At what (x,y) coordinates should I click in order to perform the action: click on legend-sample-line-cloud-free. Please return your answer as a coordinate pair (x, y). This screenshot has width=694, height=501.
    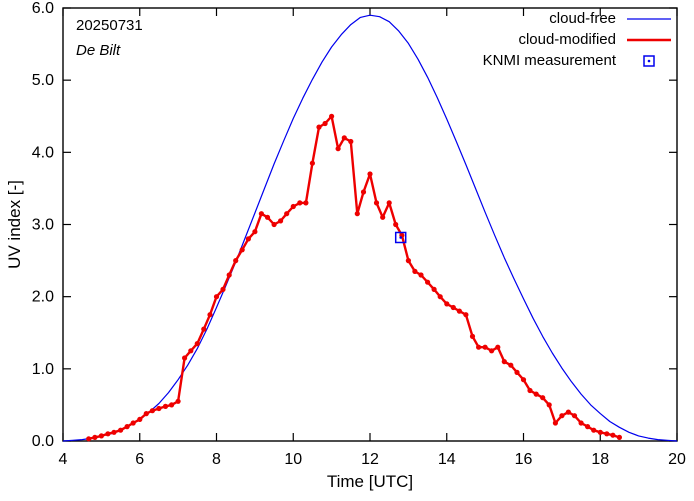
    Looking at the image, I should click on (649, 19).